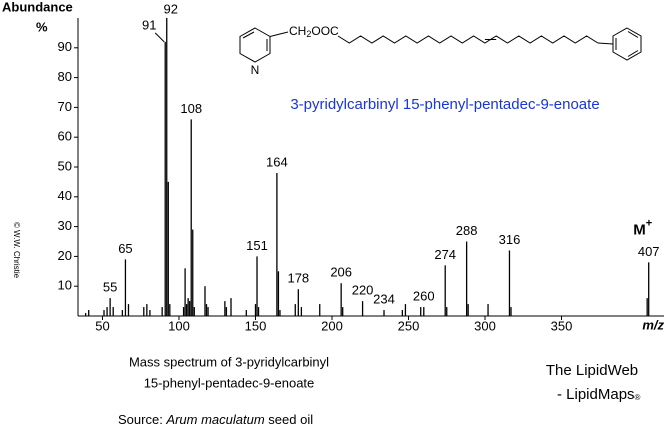 The height and width of the screenshot is (436, 672). I want to click on y-tick-label: 20, so click(65, 255).